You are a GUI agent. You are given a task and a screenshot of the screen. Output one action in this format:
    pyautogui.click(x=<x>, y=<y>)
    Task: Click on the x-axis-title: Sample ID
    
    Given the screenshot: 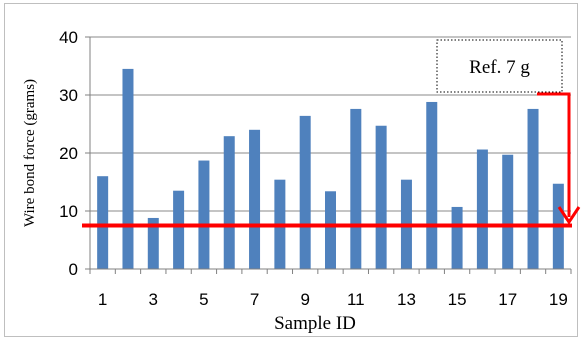 What is the action you would take?
    pyautogui.click(x=315, y=323)
    